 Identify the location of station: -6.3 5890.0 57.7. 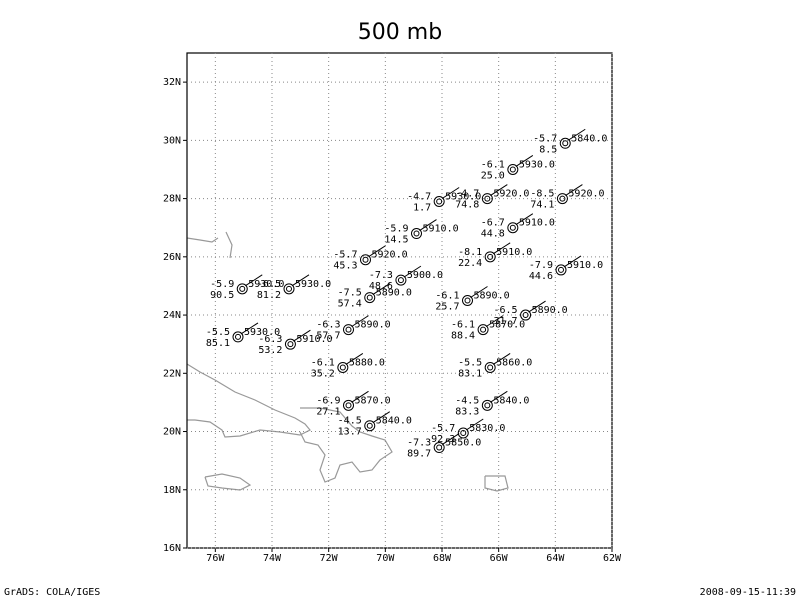
(353, 328).